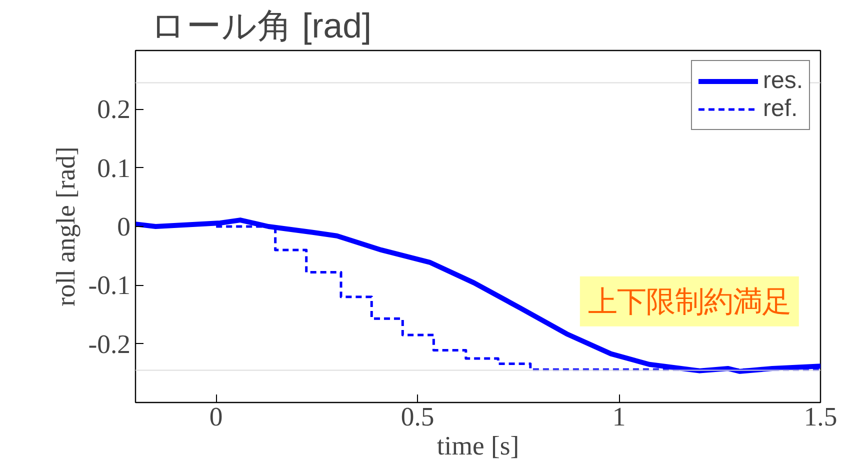 The height and width of the screenshot is (472, 846). What do you see at coordinates (261, 27) in the screenshot?
I see `chart-title: ロール角 [rad]` at bounding box center [261, 27].